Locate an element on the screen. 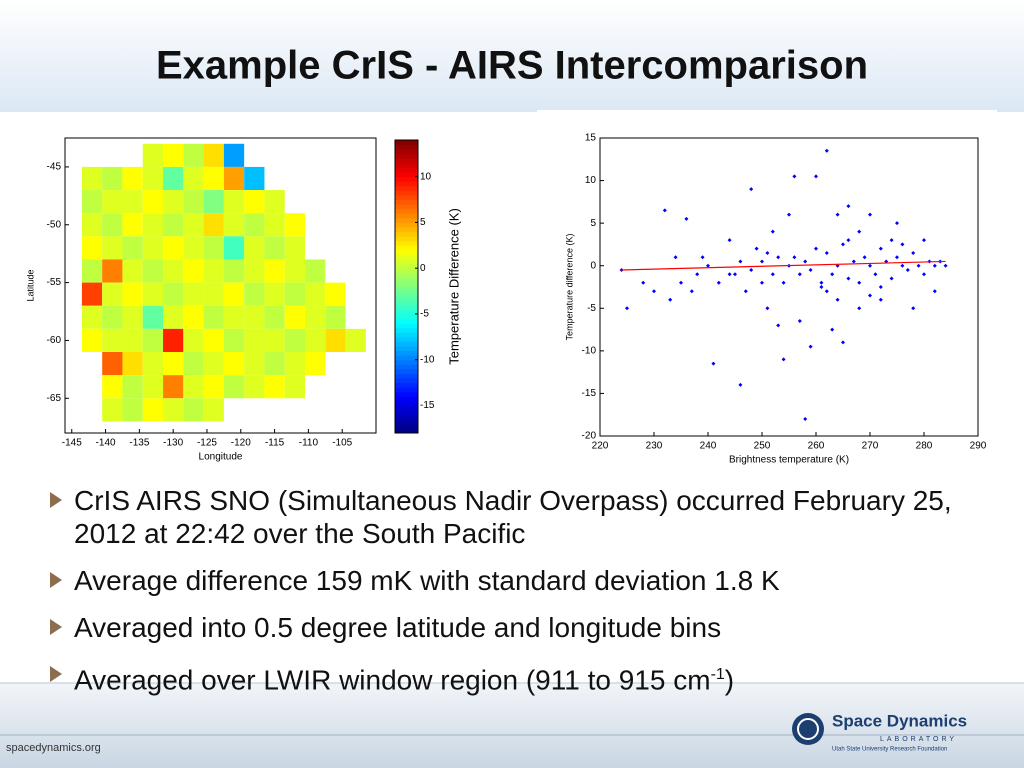  x-tick-label: 250 is located at coordinates (762, 446).